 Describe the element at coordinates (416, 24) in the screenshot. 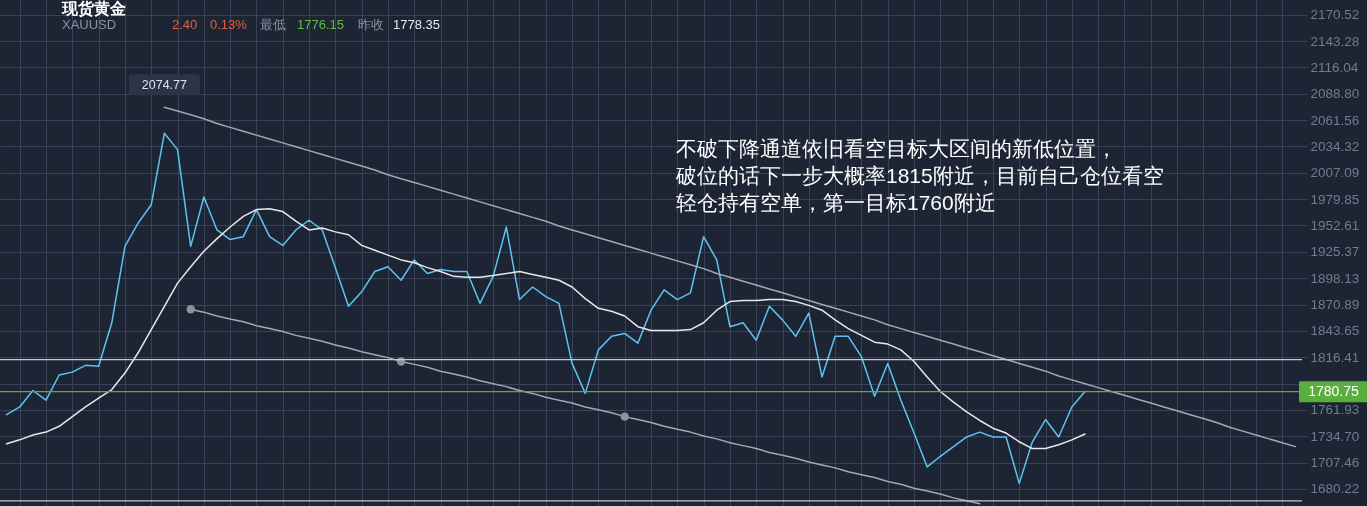

I see `annotation: 1778.35` at that location.